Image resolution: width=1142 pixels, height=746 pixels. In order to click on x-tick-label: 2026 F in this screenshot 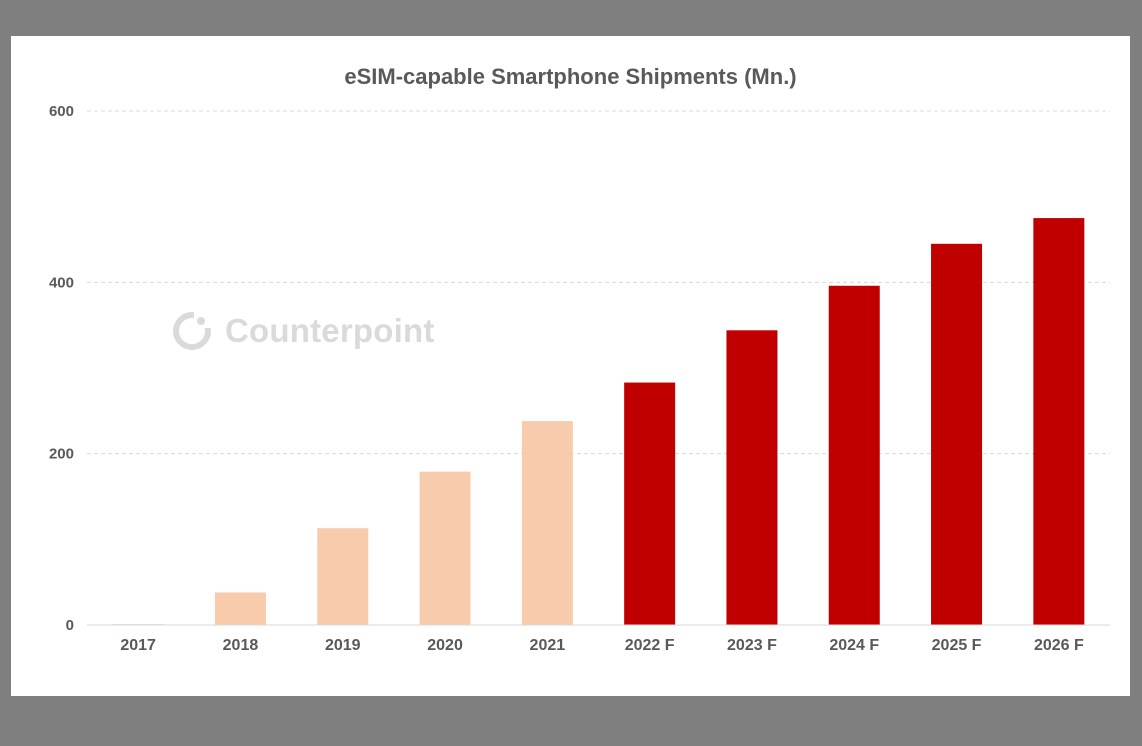, I will do `click(1059, 645)`.